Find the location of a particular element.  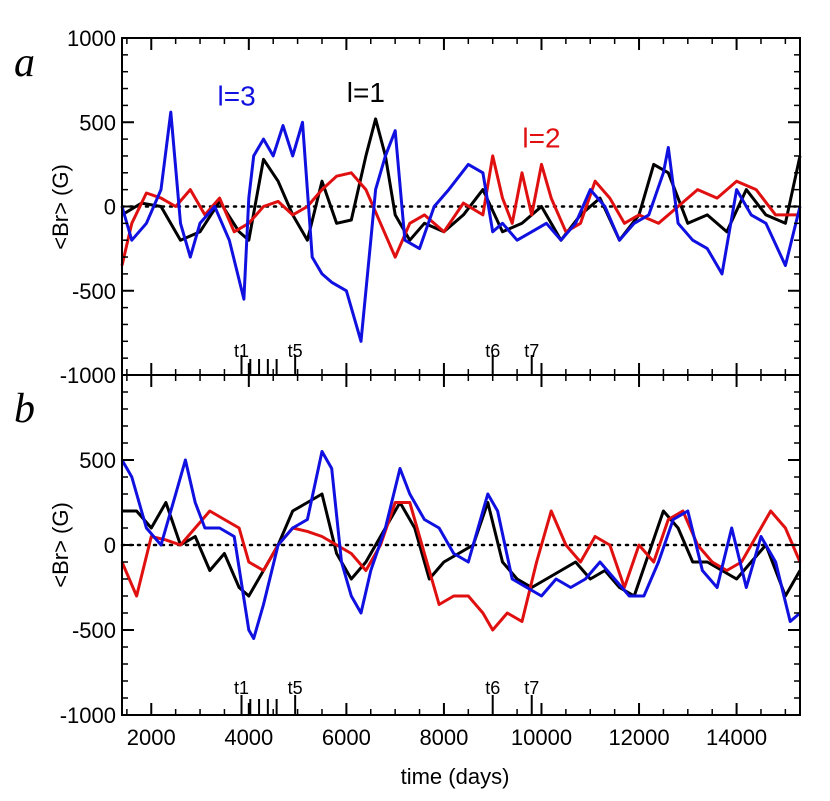

panel-b-marker-t6: t6 is located at coordinates (492, 688).